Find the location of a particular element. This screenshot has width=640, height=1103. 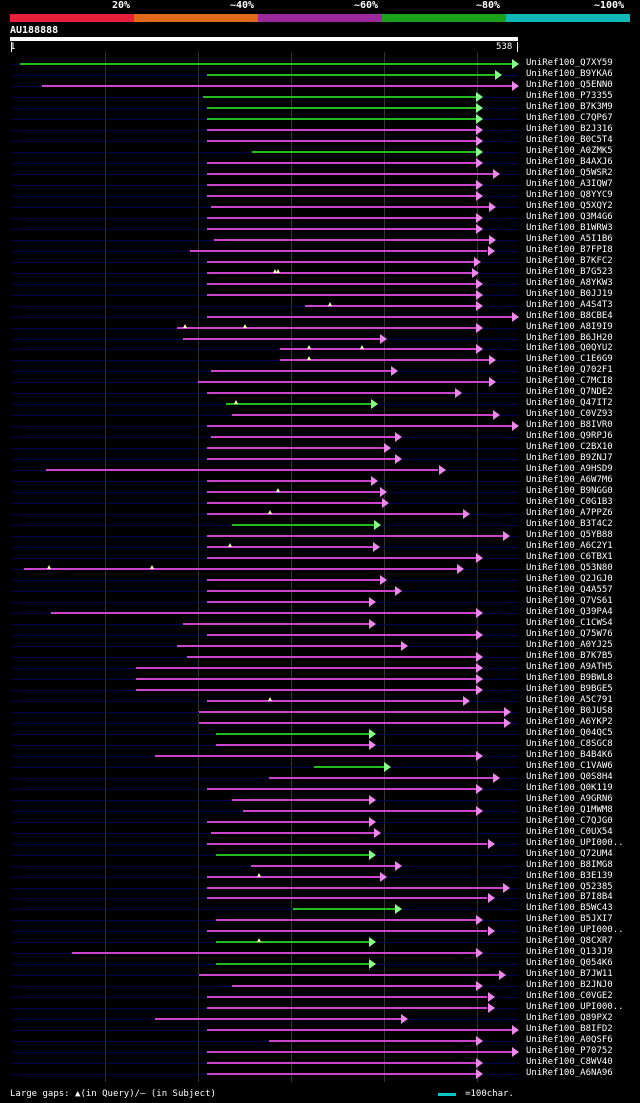

hit-label: UniRef100_Q0S8H4 is located at coordinates (569, 777).